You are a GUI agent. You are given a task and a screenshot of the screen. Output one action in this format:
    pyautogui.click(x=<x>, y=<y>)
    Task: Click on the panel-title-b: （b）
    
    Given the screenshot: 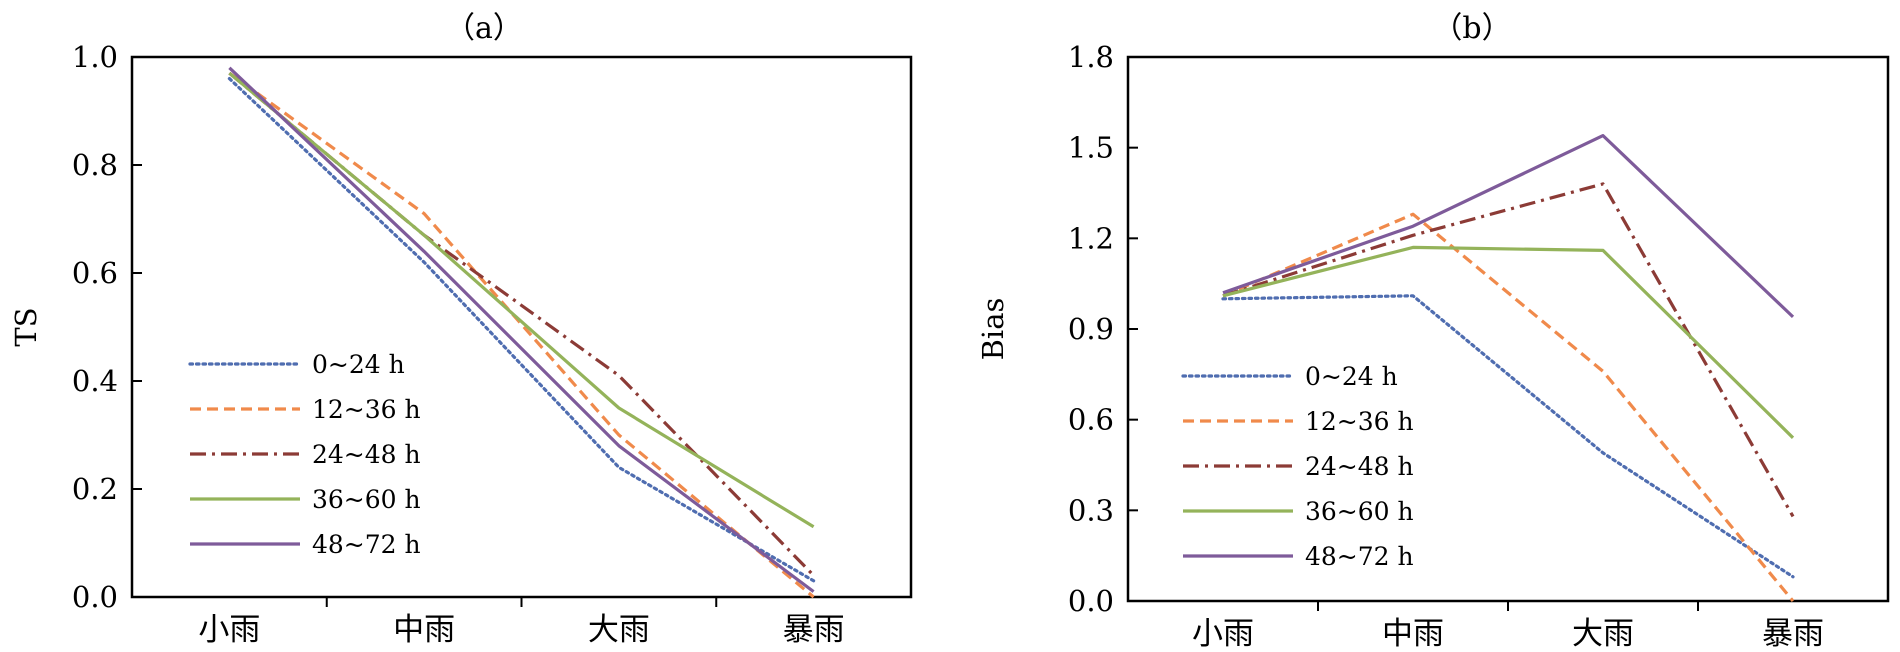 What is the action you would take?
    pyautogui.click(x=1471, y=28)
    